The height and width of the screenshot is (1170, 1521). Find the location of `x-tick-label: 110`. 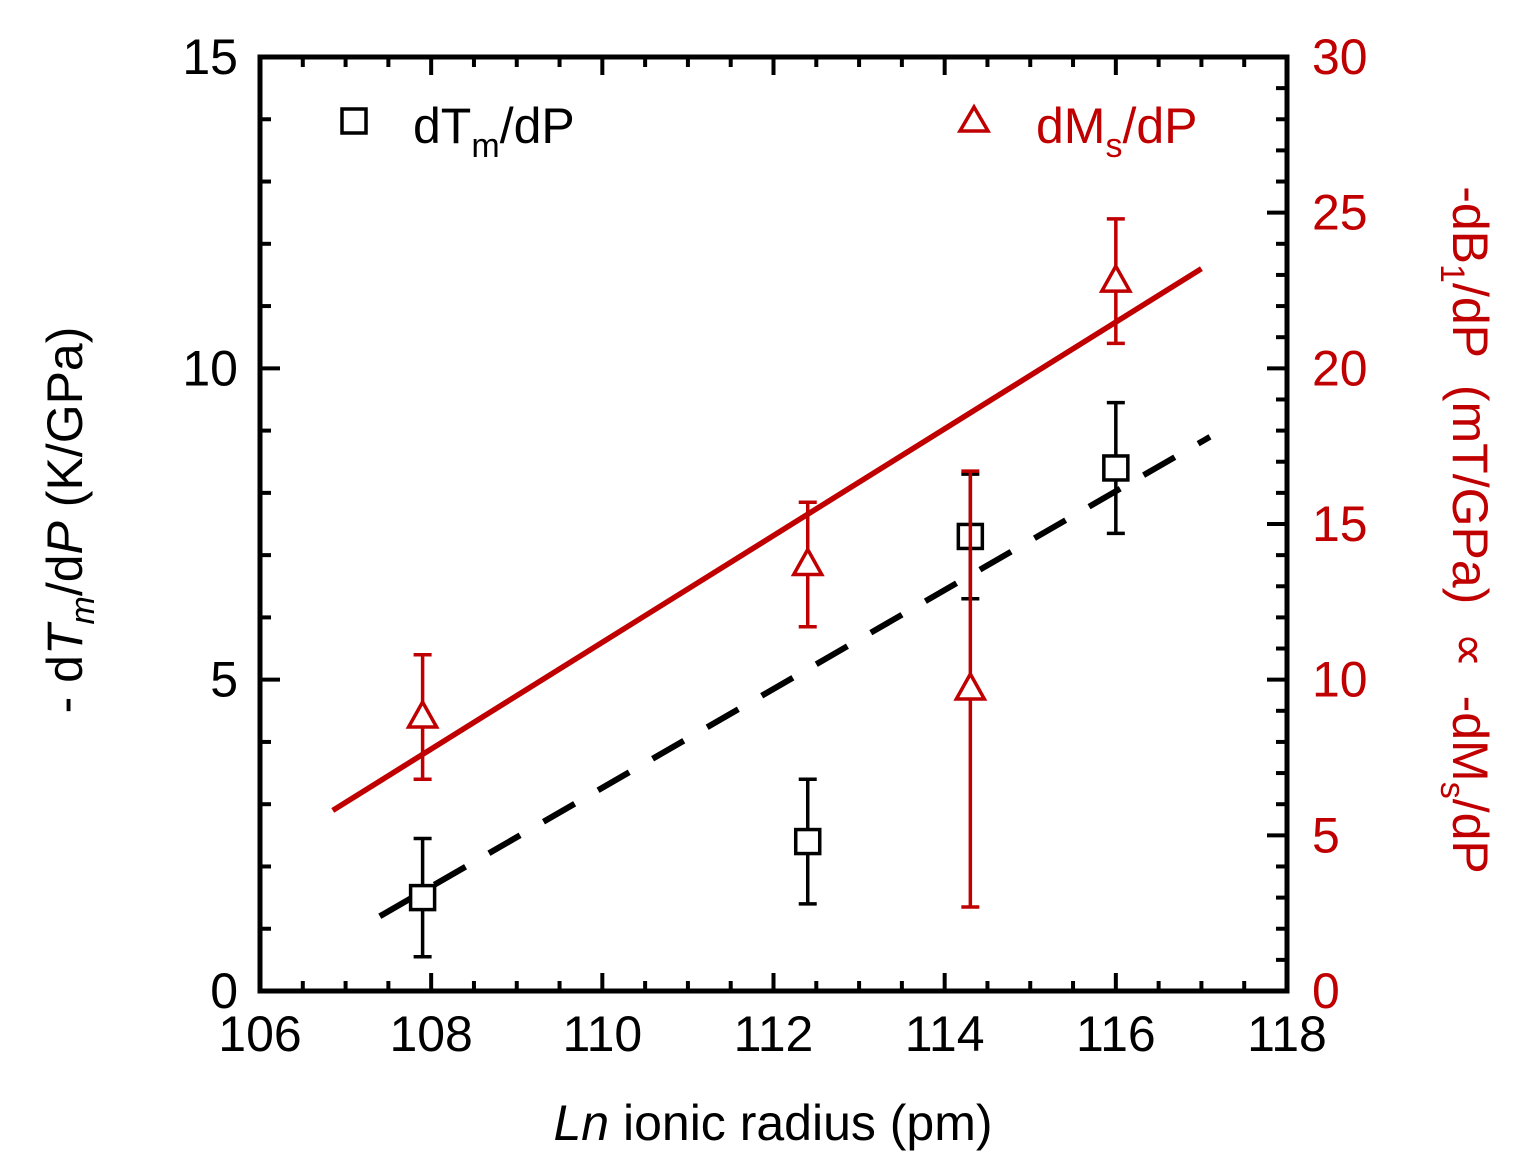

x-tick-label: 110 is located at coordinates (602, 1034).